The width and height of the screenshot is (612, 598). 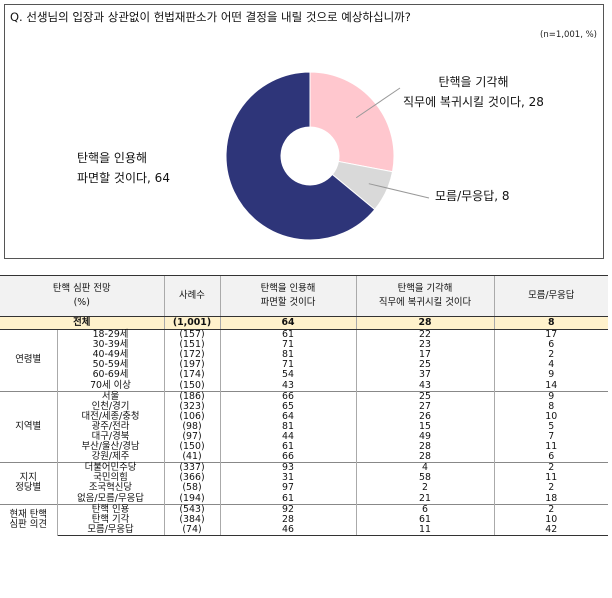 I want to click on table-row: 광주/전라 (98) 81 15 5, so click(x=304, y=426).